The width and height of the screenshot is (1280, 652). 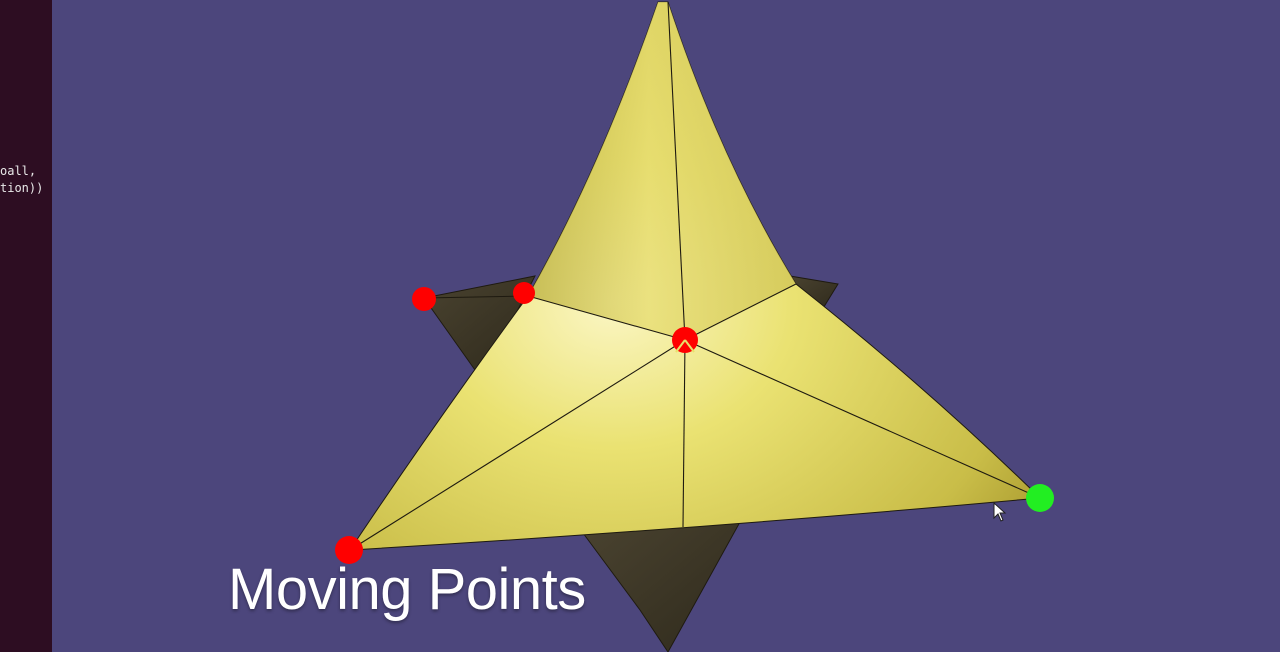 I want to click on video-caption: Moving Points, so click(x=407, y=589).